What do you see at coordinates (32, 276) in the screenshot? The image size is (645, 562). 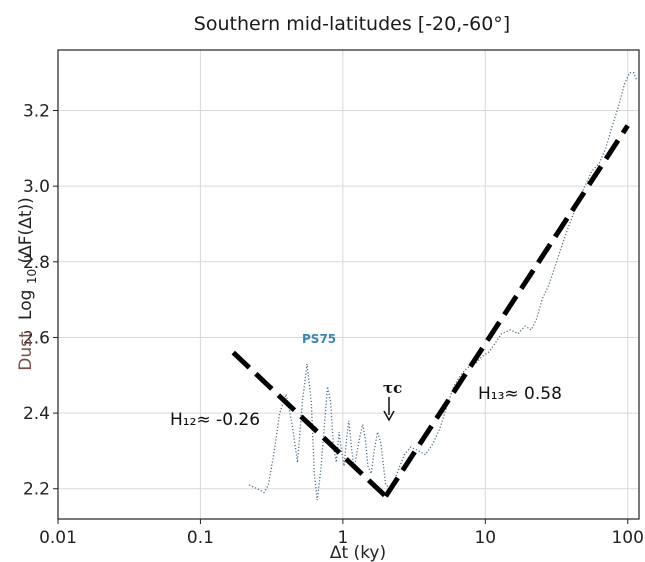 I see `y-axis-label-sub: 10` at bounding box center [32, 276].